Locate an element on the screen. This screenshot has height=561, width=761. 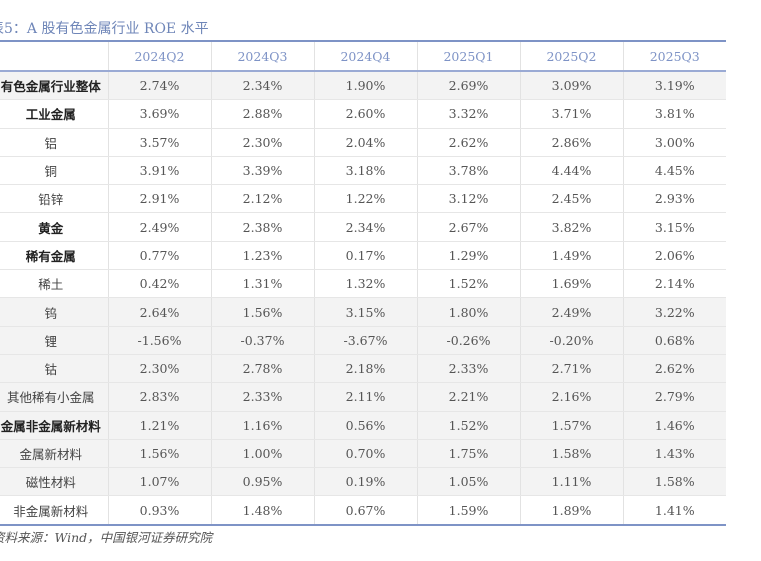
table-row: 铅锌 2.91% 2.12% 1.22% 3.12% 2.45% 2.93% is located at coordinates (363, 199).